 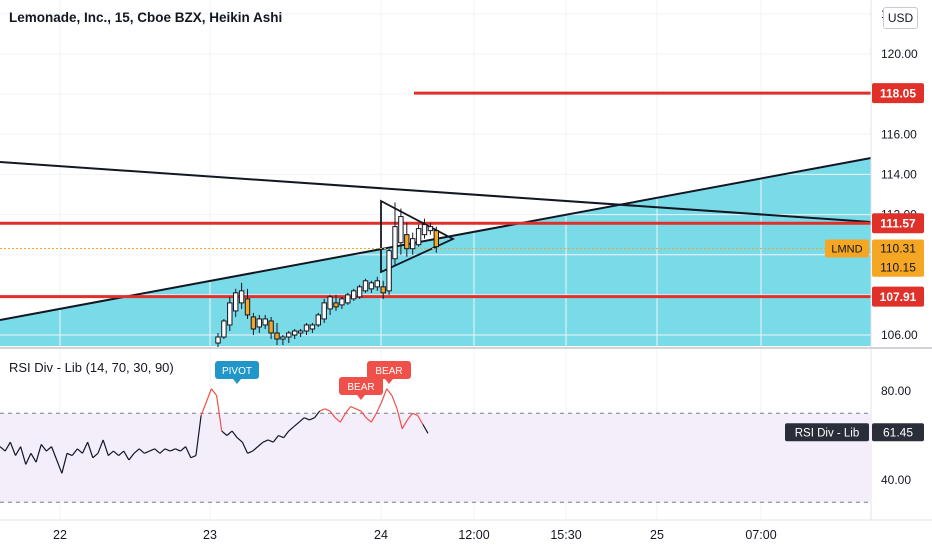 I want to click on rsi-marker, so click(x=389, y=370).